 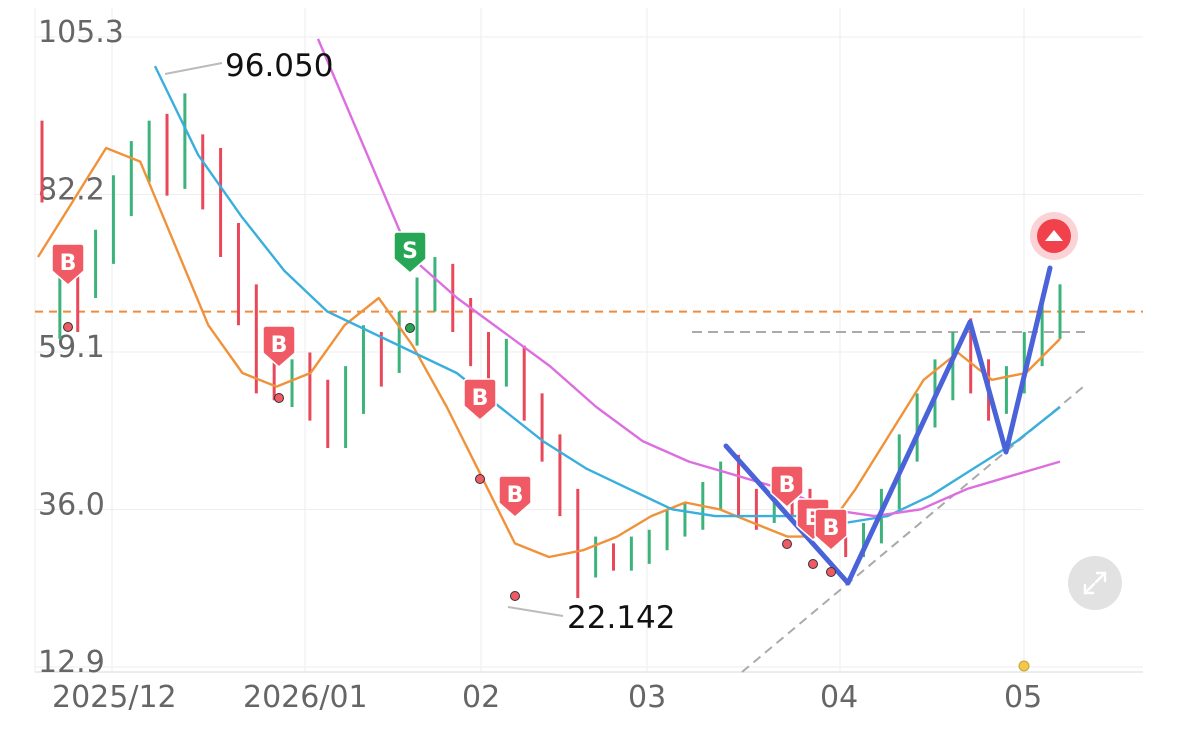 What do you see at coordinates (589, 322) in the screenshot?
I see `price-levels` at bounding box center [589, 322].